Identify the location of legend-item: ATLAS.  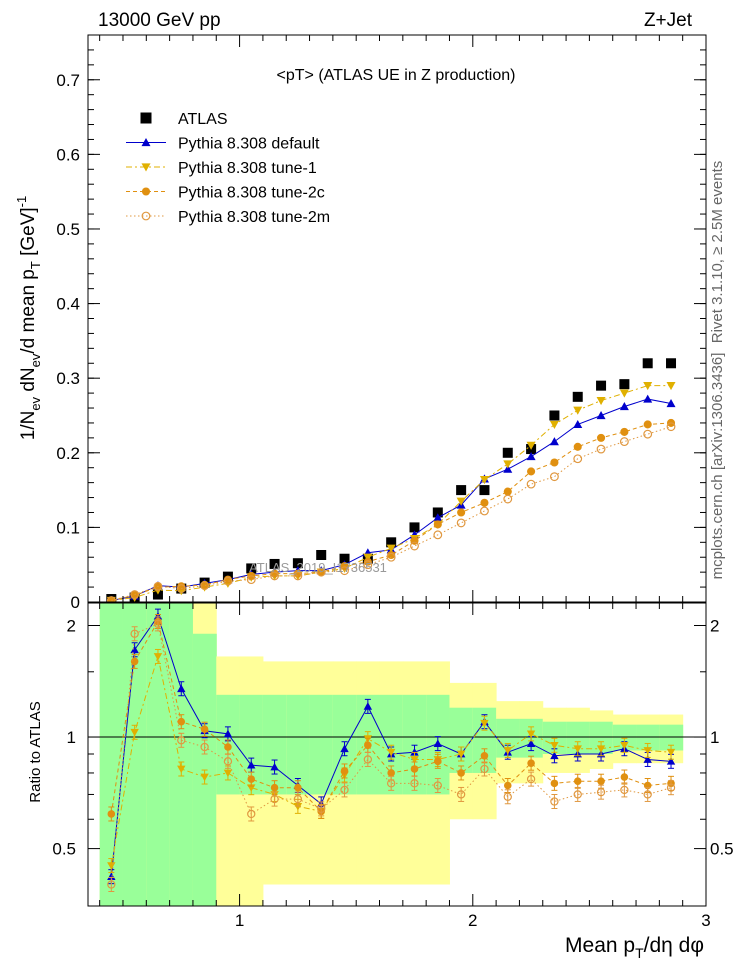
(184, 119).